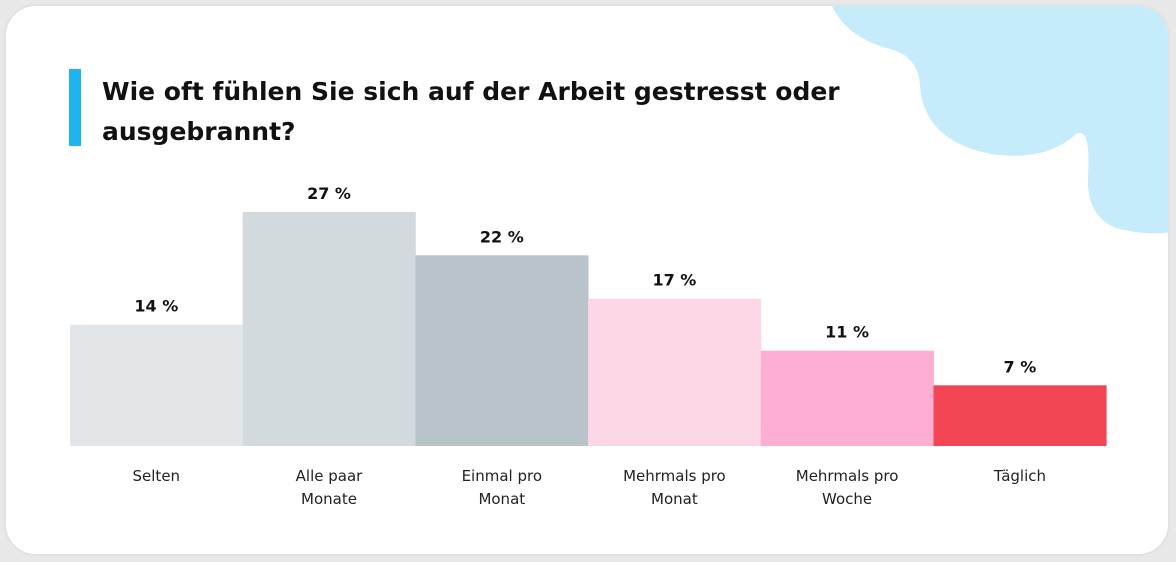  What do you see at coordinates (1020, 366) in the screenshot?
I see `value-label-5: 7 %` at bounding box center [1020, 366].